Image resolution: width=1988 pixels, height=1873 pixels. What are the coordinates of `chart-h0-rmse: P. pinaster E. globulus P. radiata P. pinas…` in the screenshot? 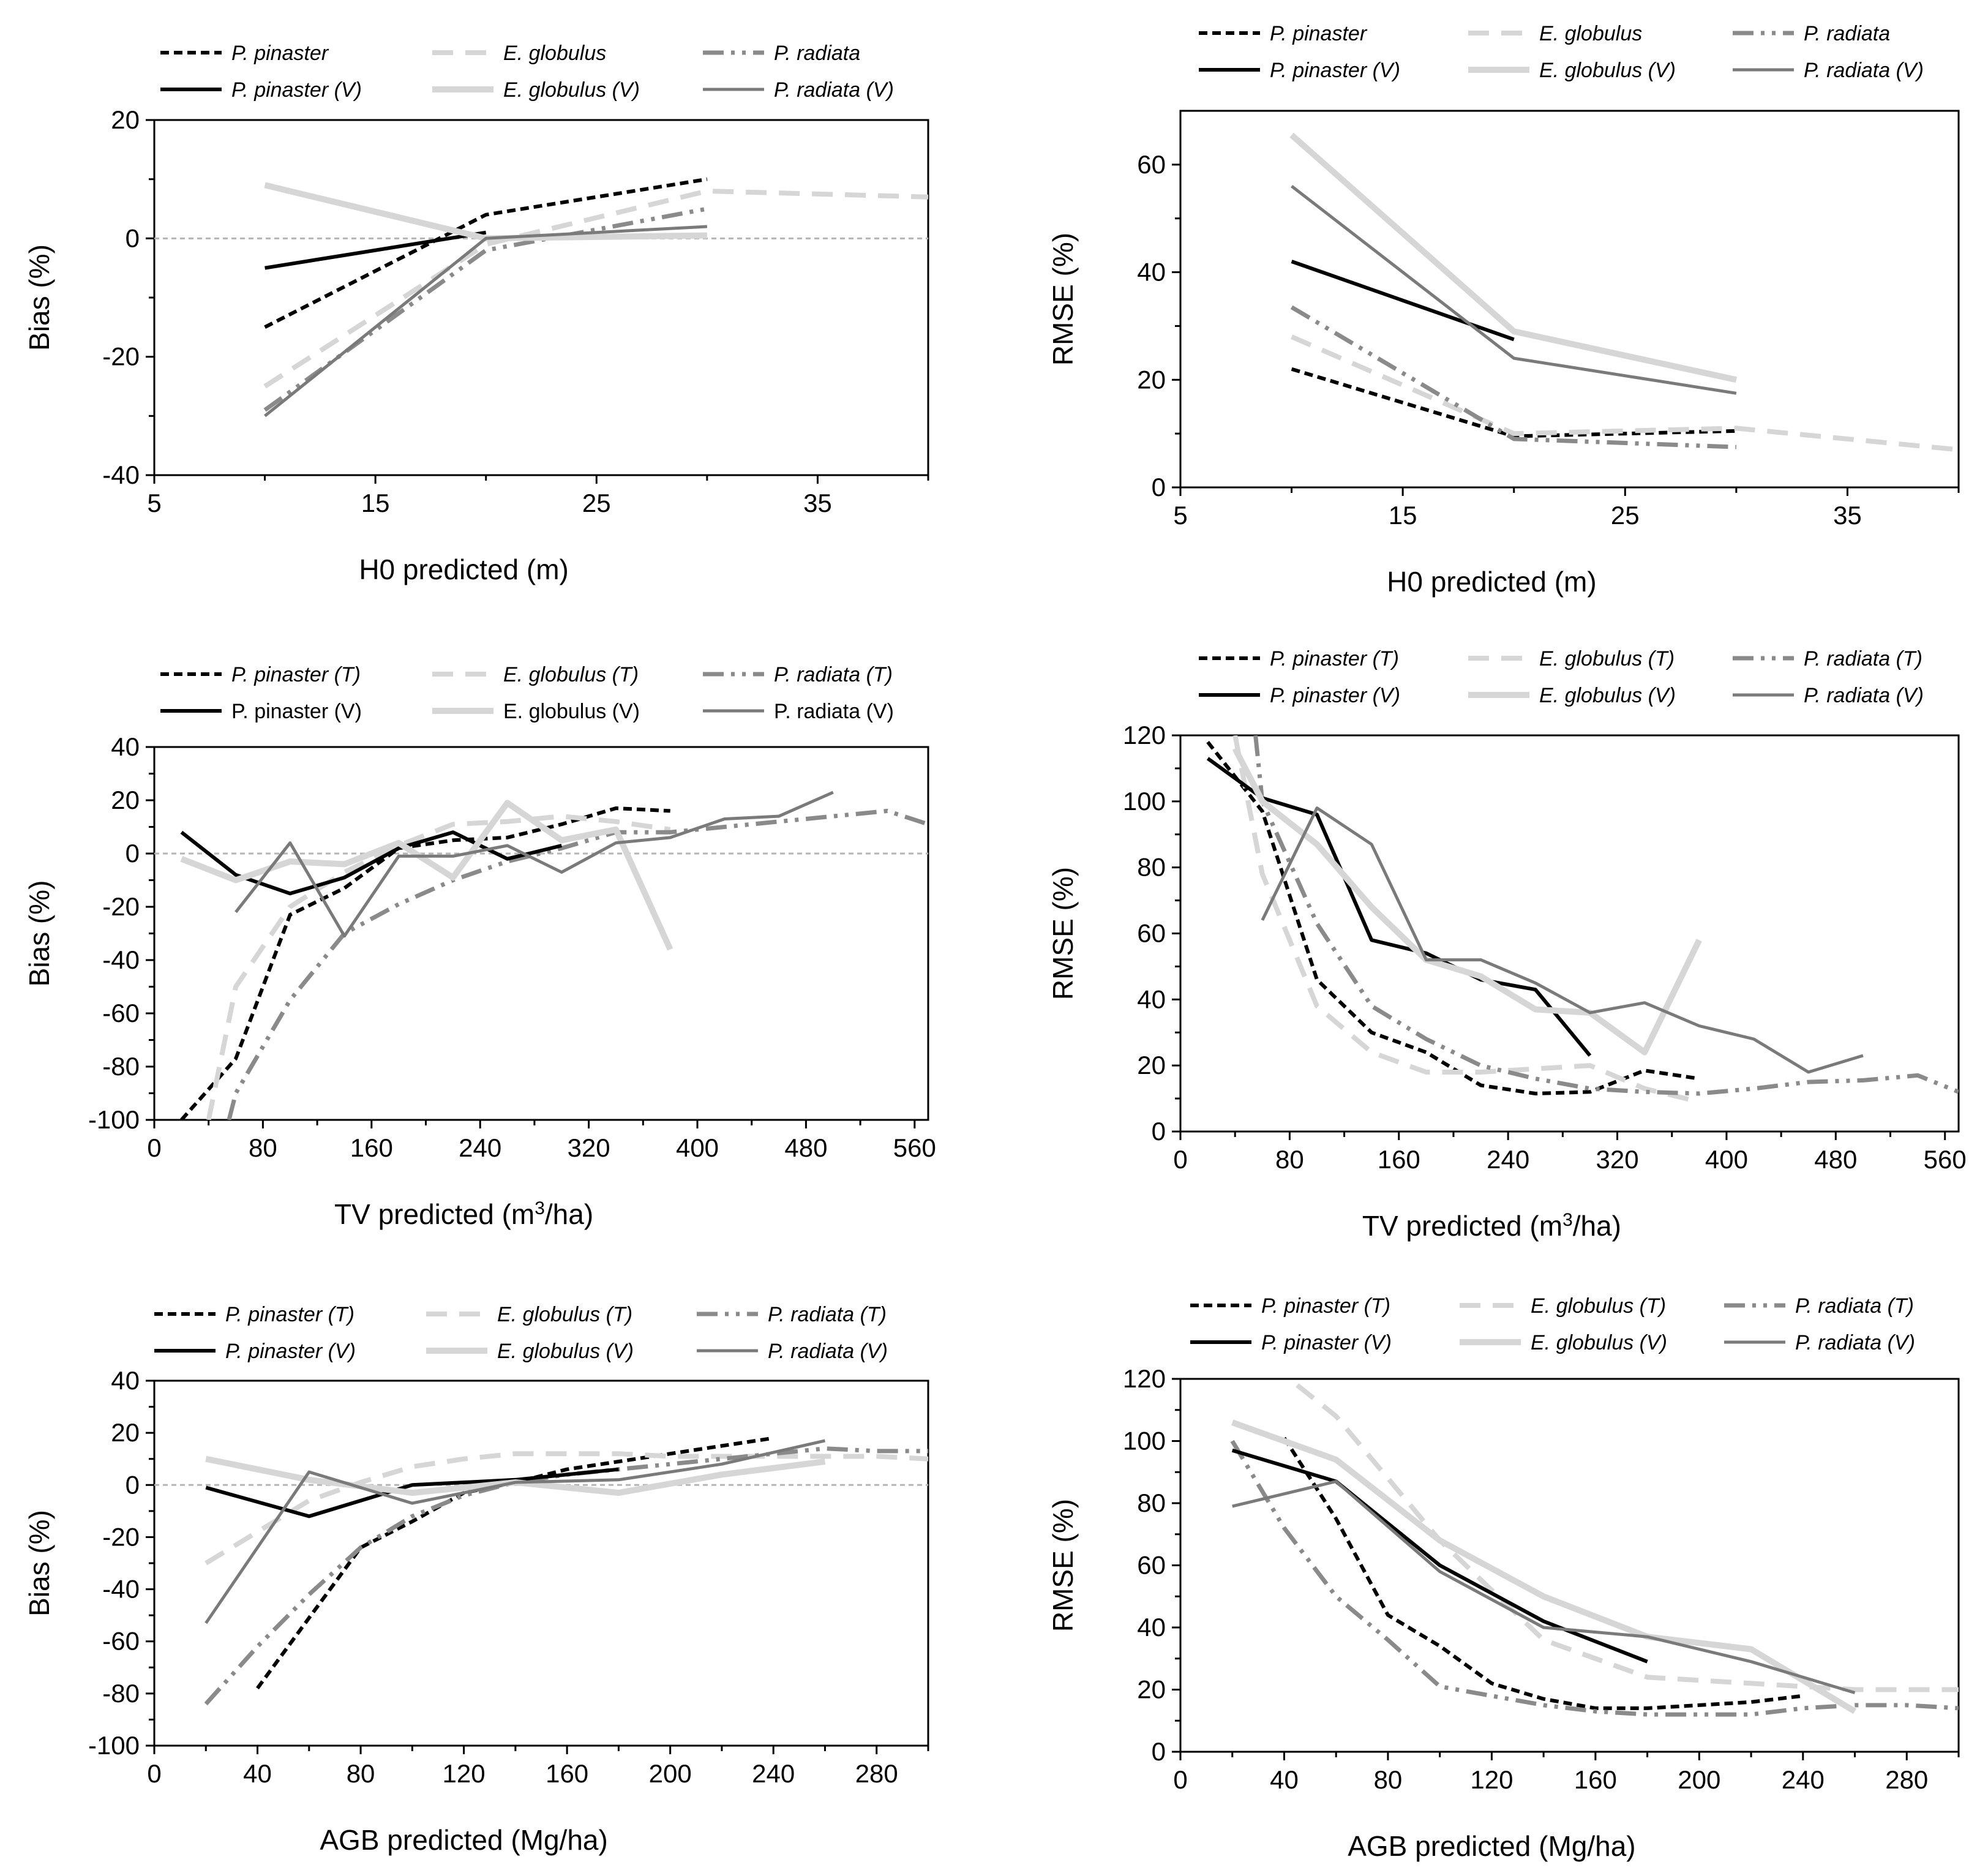 It's located at (1503, 310).